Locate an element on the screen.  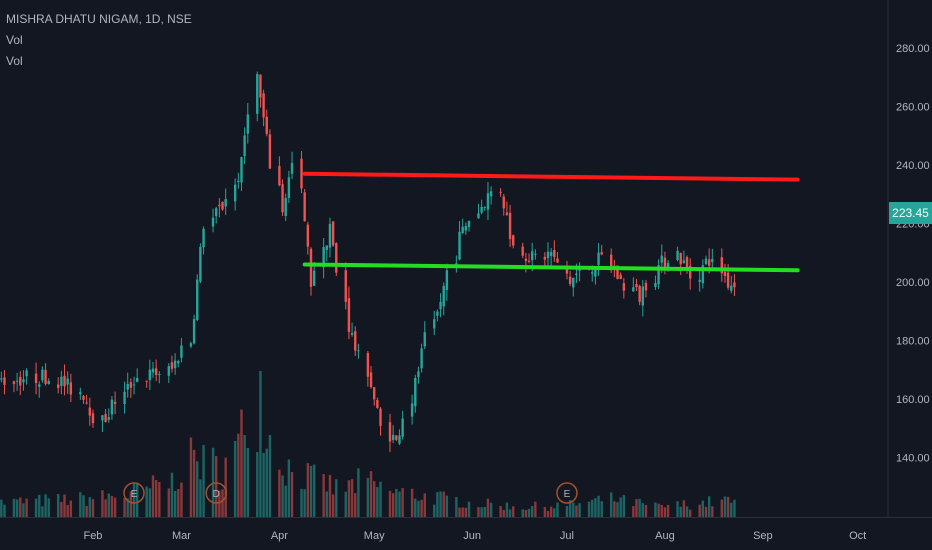
x-tick-label: May is located at coordinates (374, 536).